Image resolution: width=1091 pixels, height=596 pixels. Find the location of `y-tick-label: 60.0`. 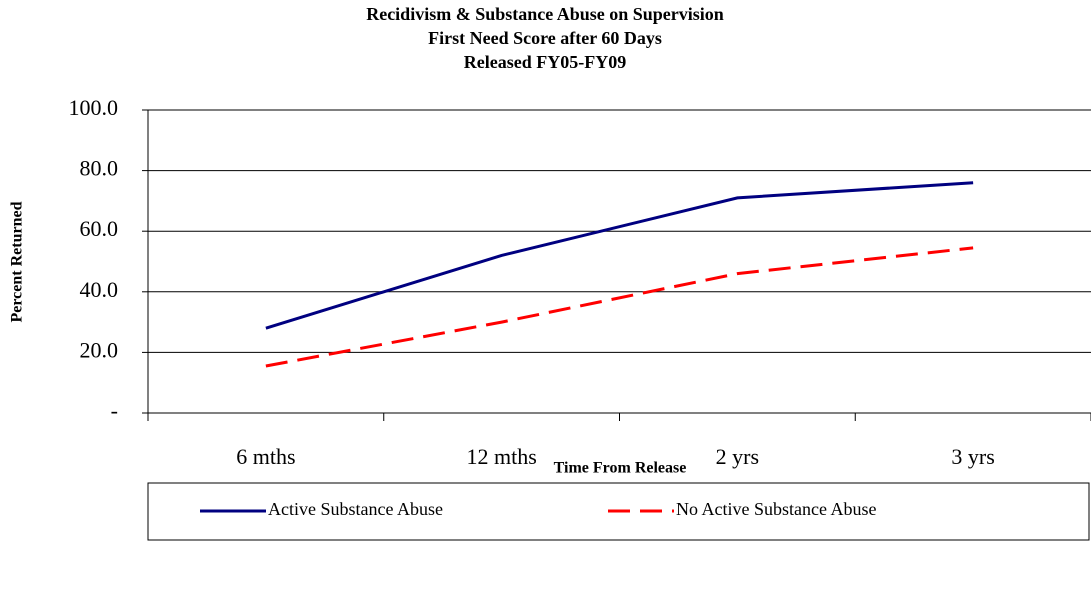

y-tick-label: 60.0 is located at coordinates (99, 228).